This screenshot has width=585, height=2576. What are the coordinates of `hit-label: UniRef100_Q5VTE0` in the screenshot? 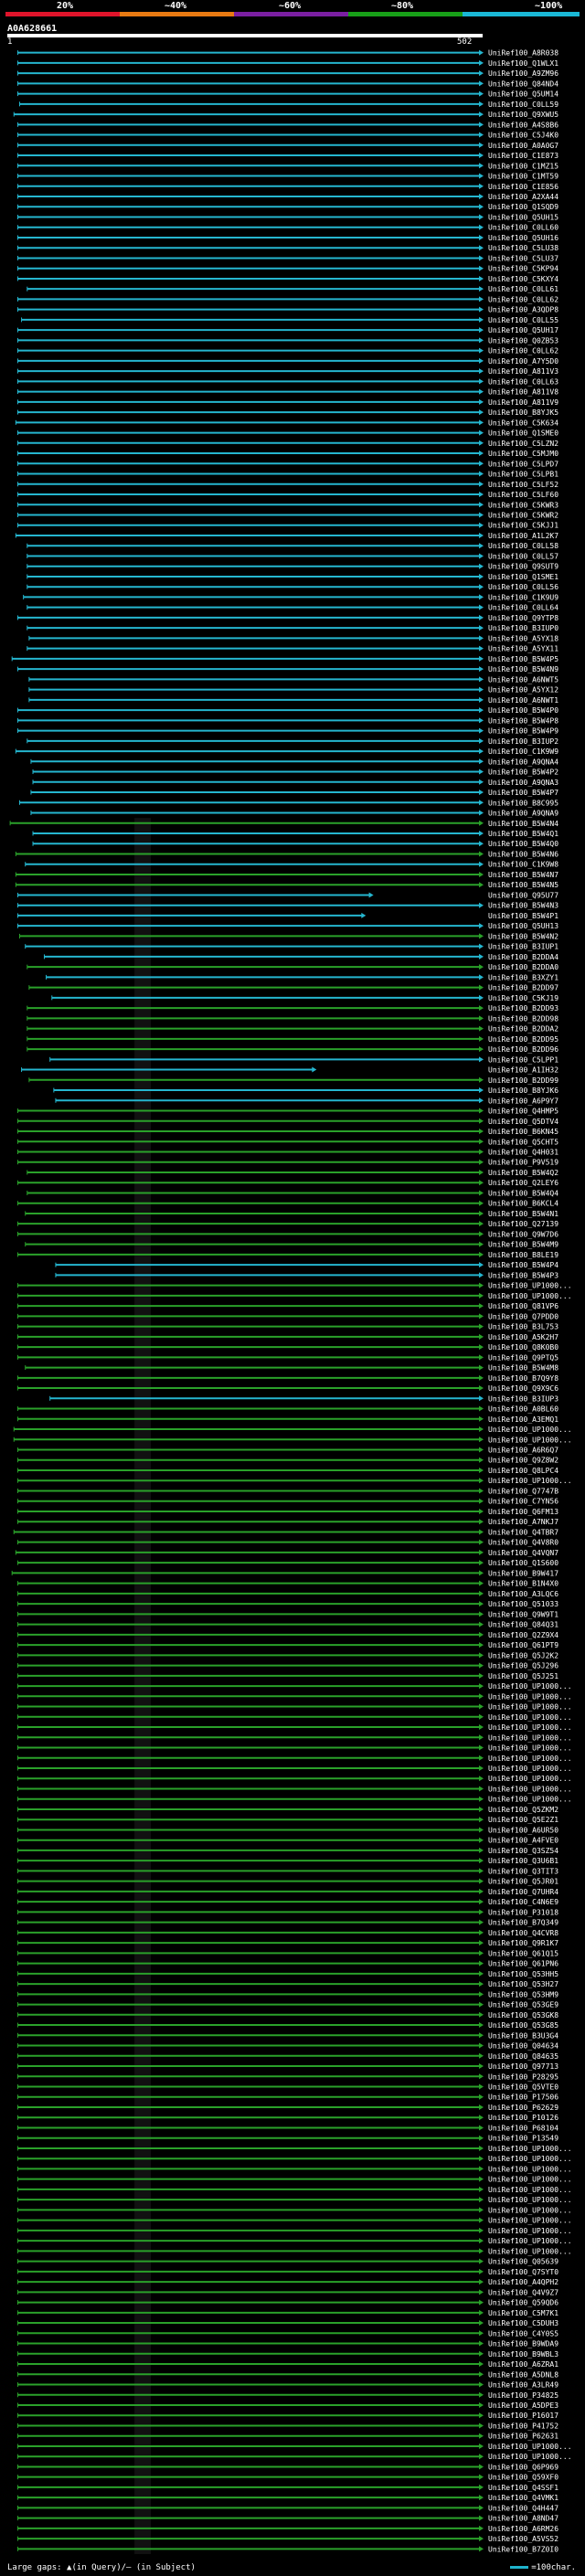 It's located at (523, 2087).